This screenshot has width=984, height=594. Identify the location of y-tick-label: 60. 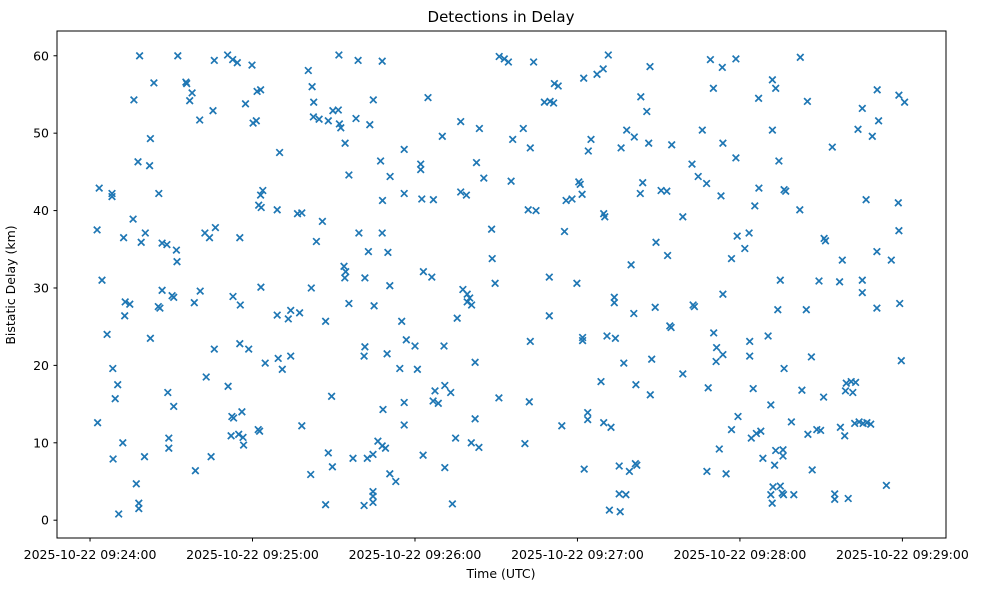
(41, 55).